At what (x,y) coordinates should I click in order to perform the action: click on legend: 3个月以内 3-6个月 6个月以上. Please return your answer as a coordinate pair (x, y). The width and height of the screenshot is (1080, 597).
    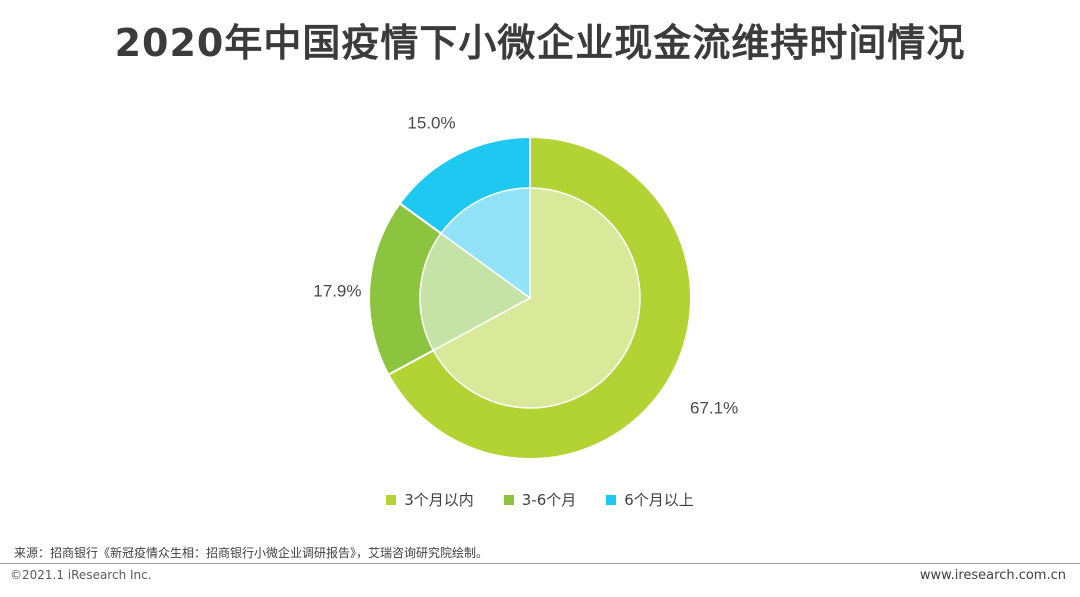
    Looking at the image, I should click on (540, 499).